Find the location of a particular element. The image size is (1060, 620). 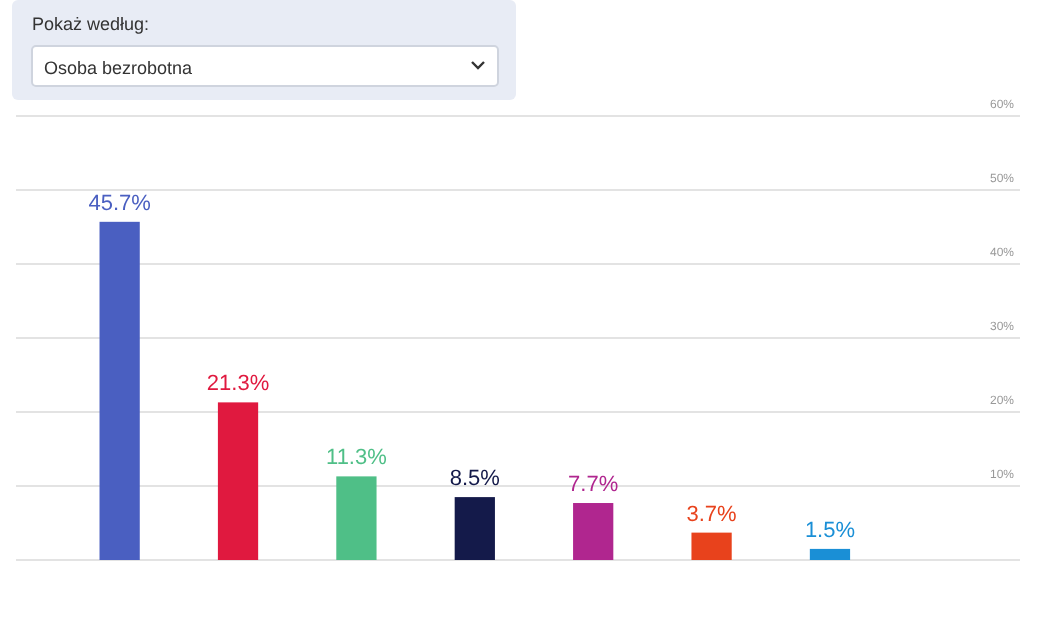

text: Osoba bezrobotna is located at coordinates (118, 68).